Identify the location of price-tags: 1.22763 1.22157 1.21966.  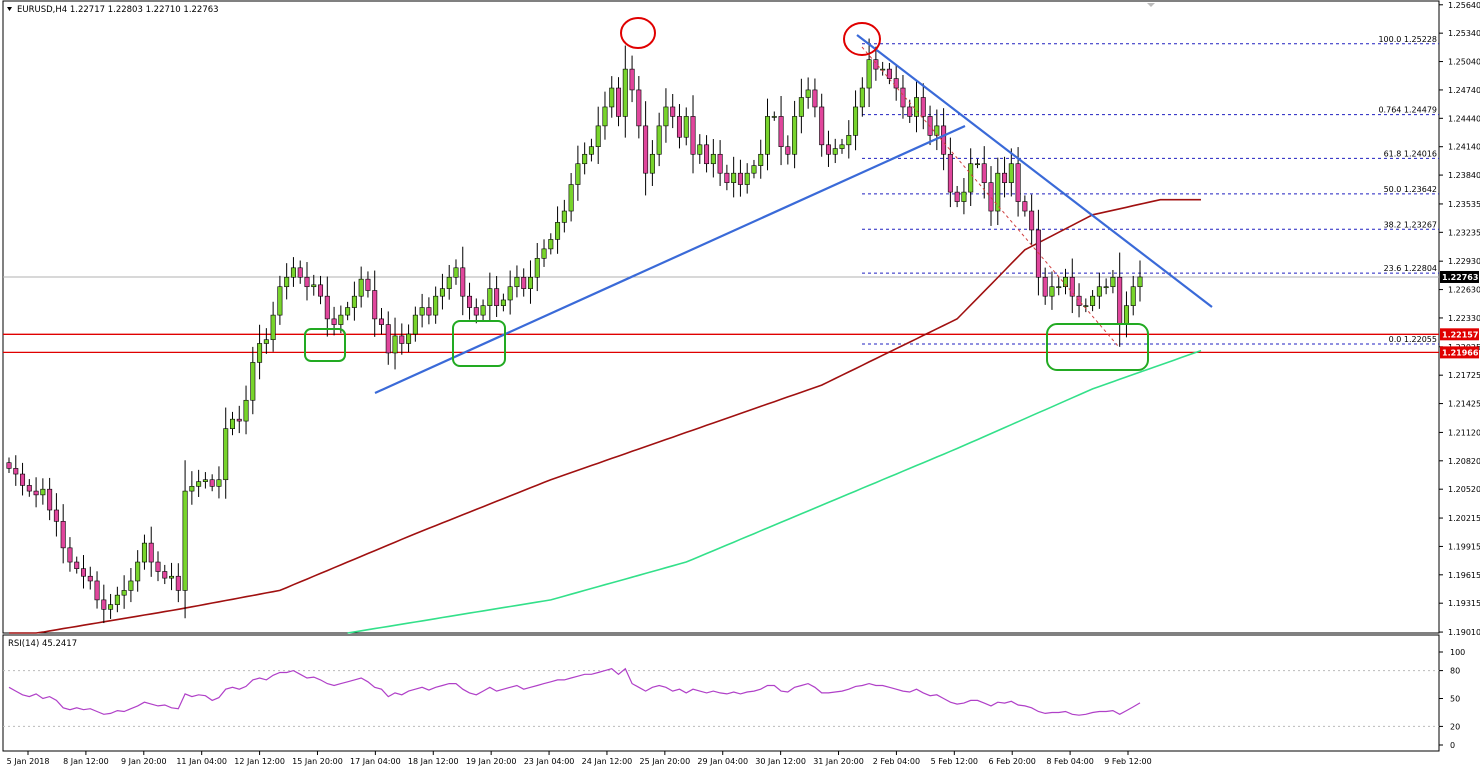
(1459, 314).